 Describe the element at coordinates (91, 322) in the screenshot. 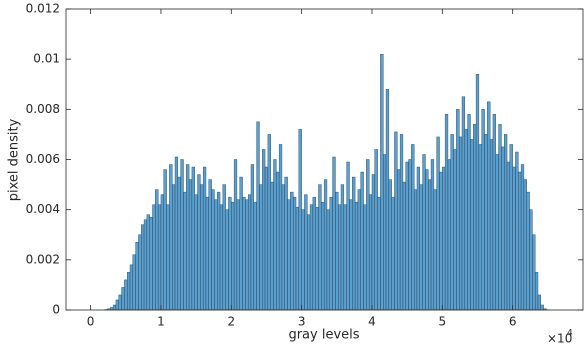

I see `x-tick-label: 0` at that location.